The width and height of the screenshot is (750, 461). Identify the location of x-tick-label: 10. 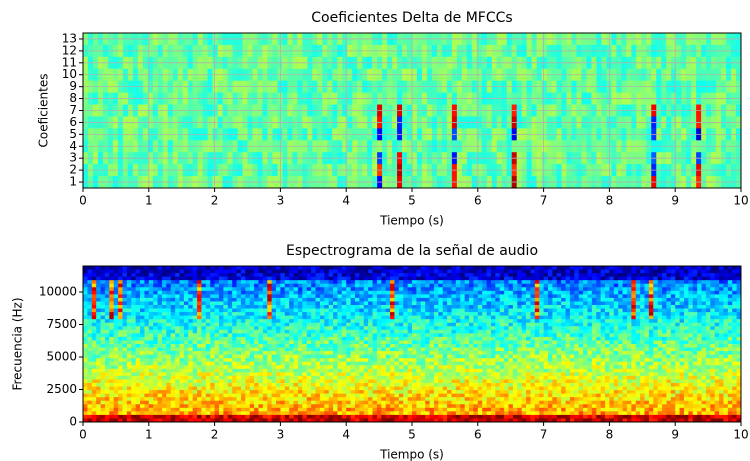
(740, 201).